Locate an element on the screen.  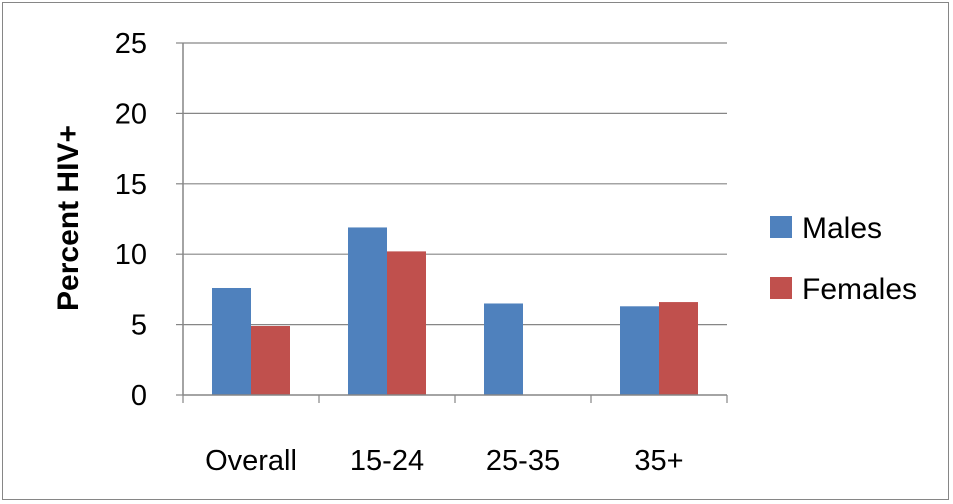
y-tick-label: 20 is located at coordinates (131, 114).